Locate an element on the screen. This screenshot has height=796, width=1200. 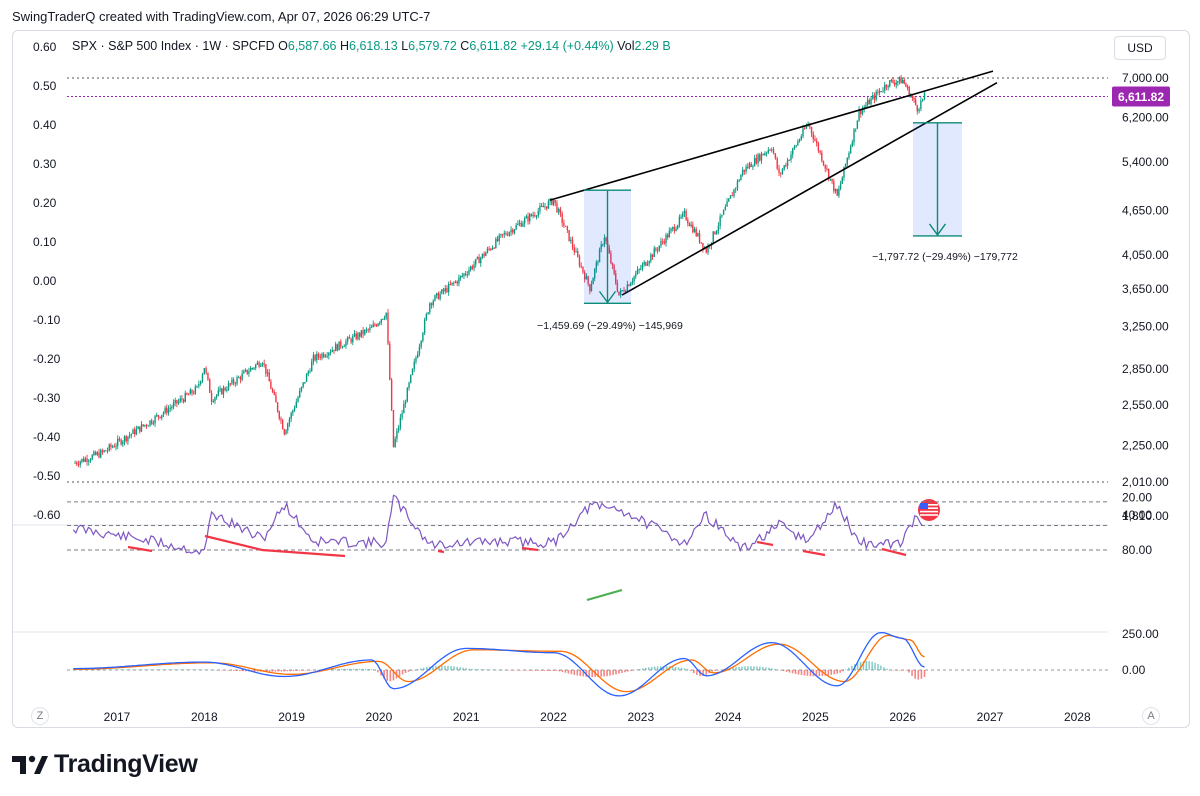
left-scale-label: -0.10 is located at coordinates (47, 320).